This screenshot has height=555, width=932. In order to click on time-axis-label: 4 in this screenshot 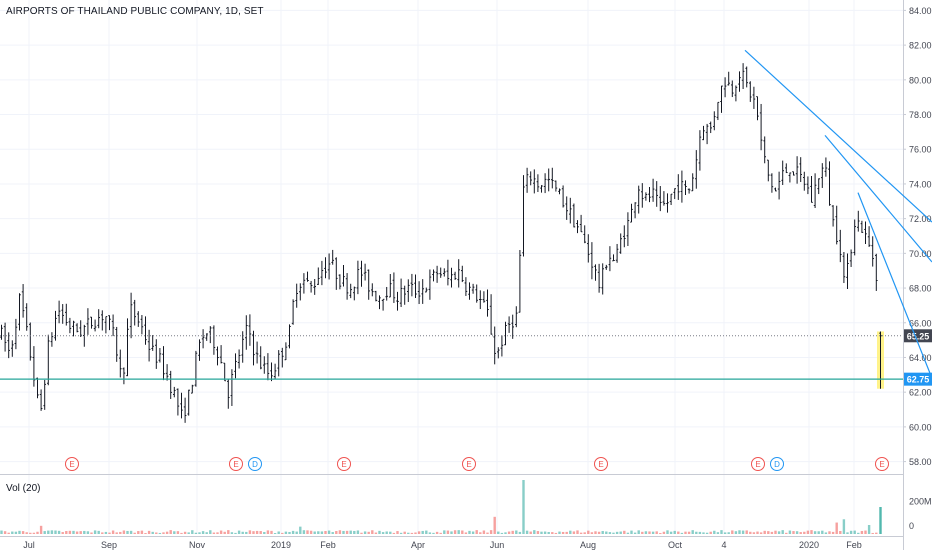, I will do `click(723, 545)`.